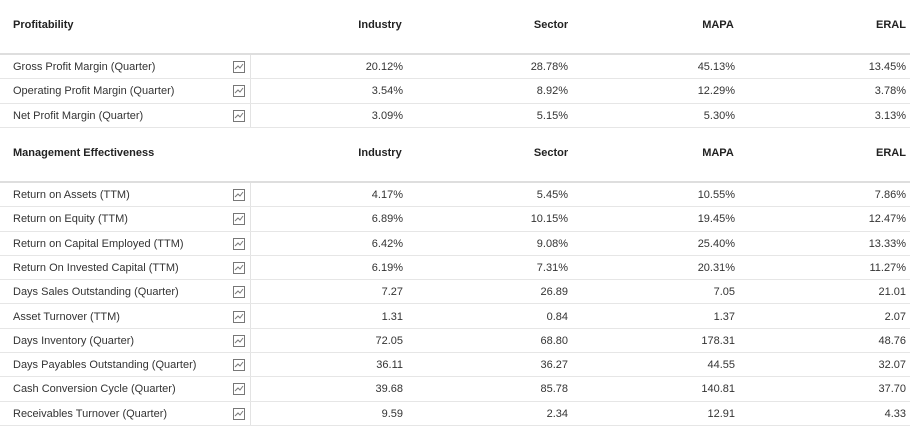  Describe the element at coordinates (70, 219) in the screenshot. I see `row-label: Return on Equity (TTM)` at that location.